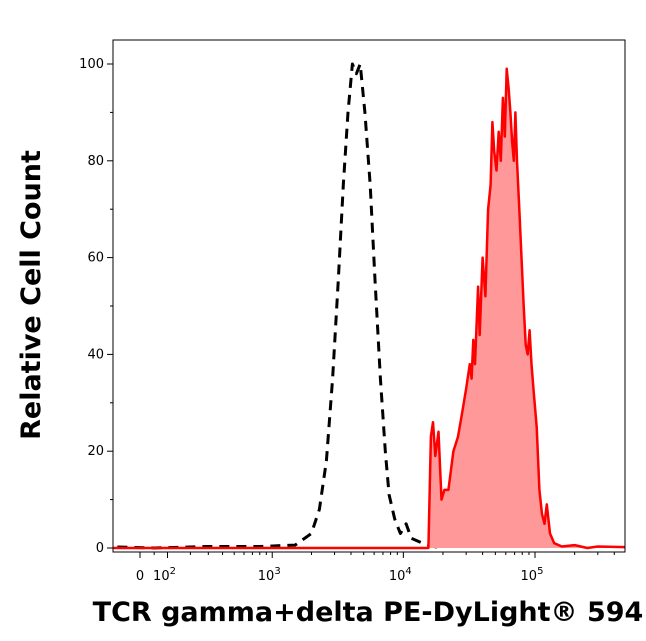 The width and height of the screenshot is (646, 641). I want to click on y-tick-label-40: 40, so click(95, 354).